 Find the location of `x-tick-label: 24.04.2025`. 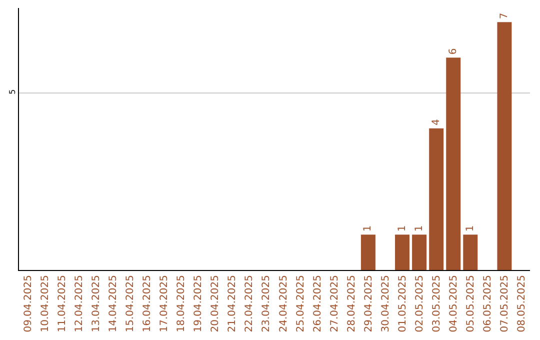

x-tick-label: 24.04.2025 is located at coordinates (284, 303).